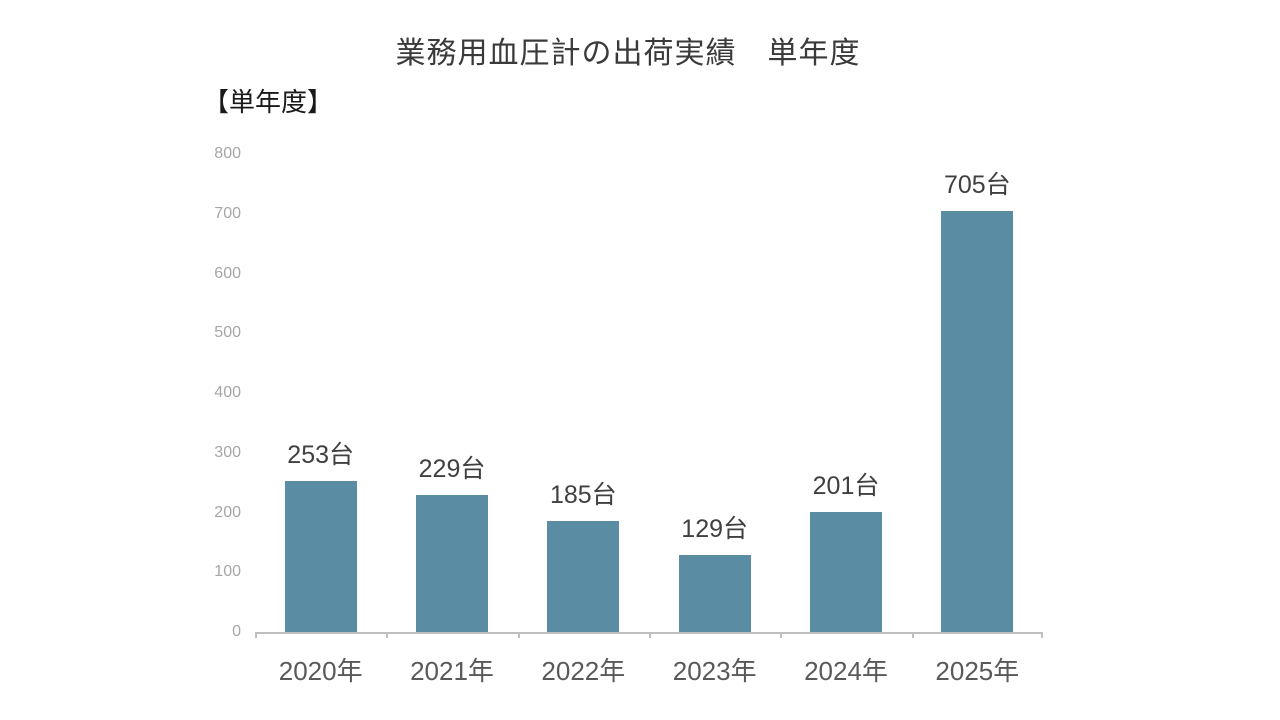 The width and height of the screenshot is (1280, 720). I want to click on y-axis-tick-label: 200, so click(227, 512).